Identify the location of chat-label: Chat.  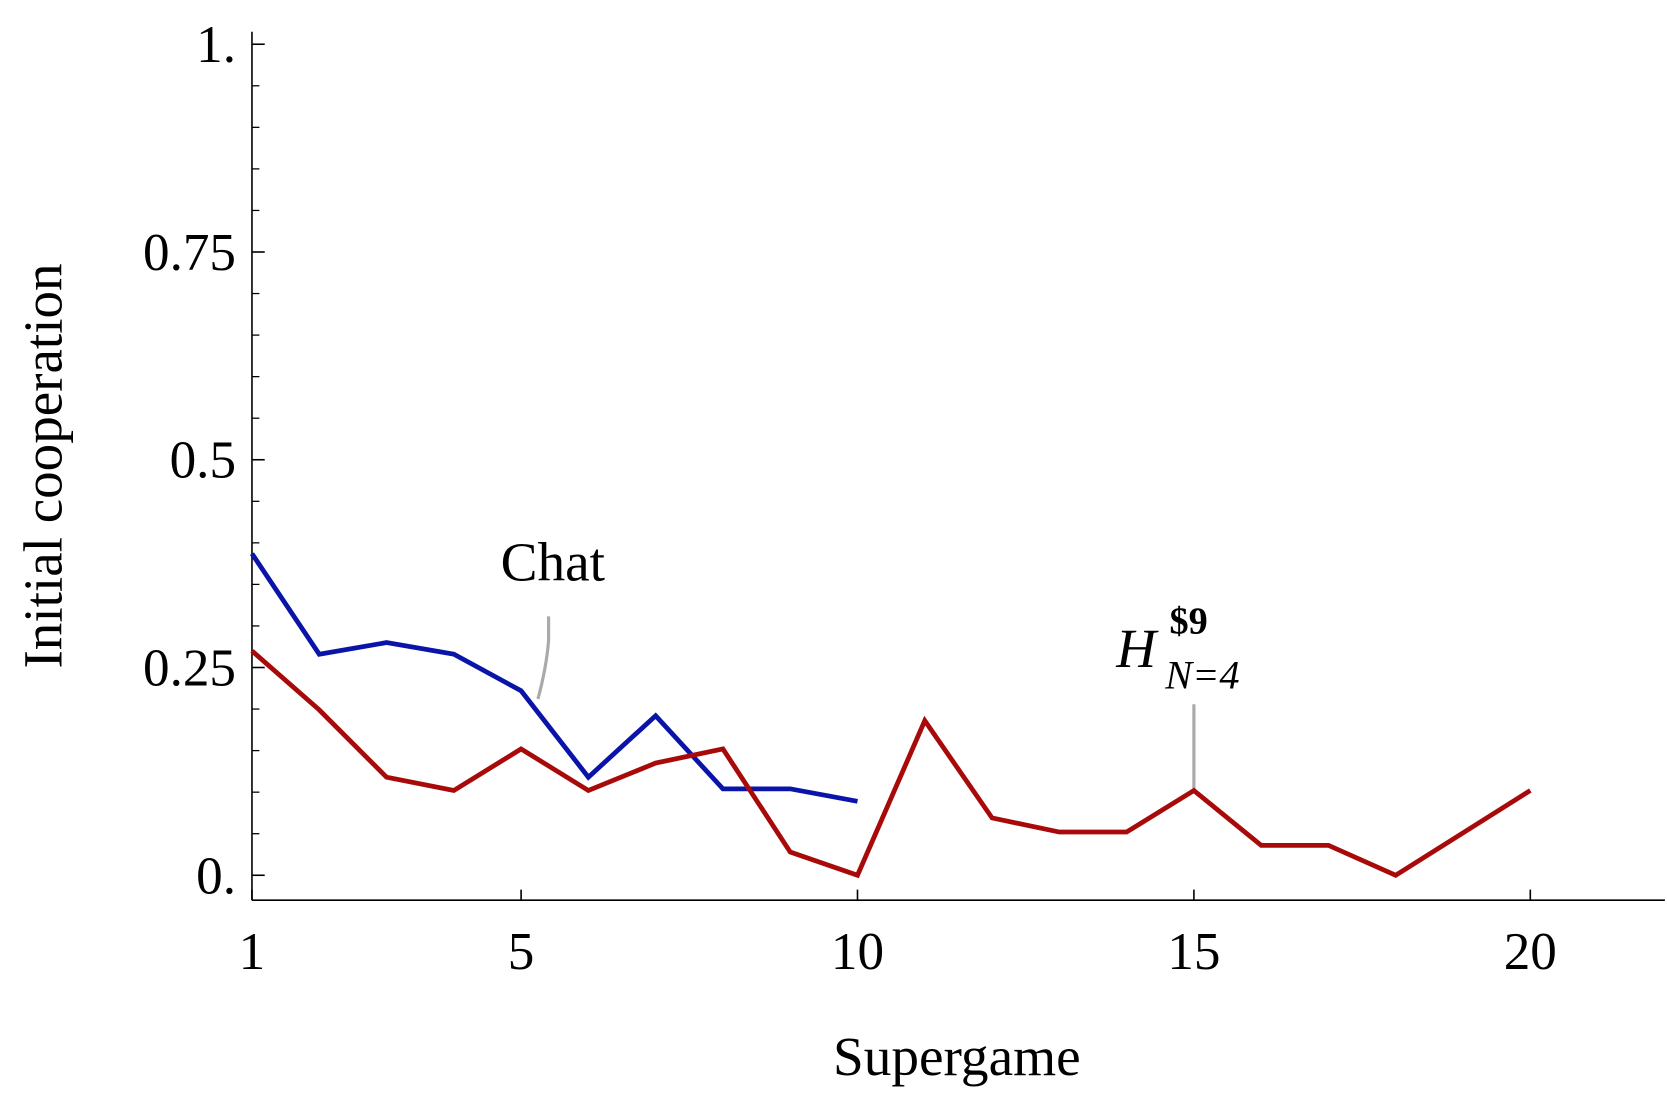
(553, 561).